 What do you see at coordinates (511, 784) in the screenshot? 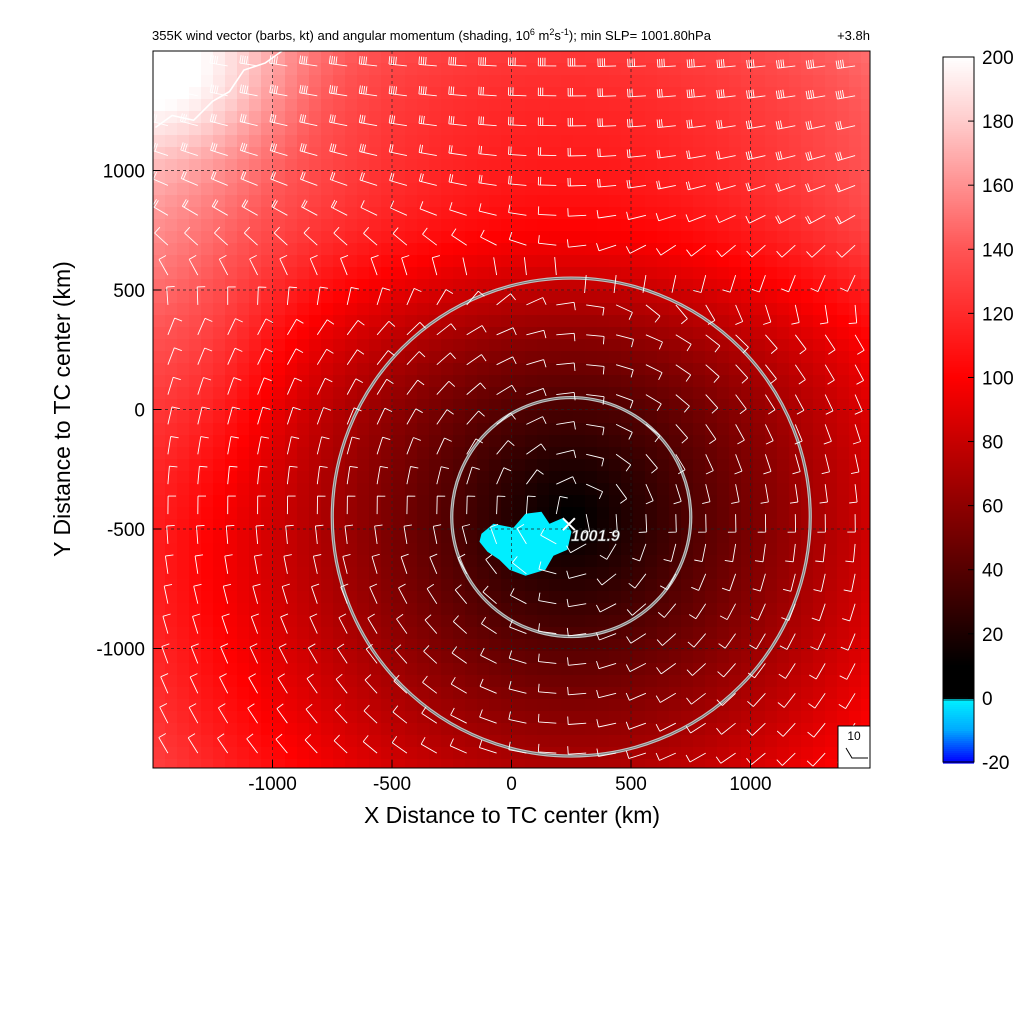
I see `x-tick-label: 0` at bounding box center [511, 784].